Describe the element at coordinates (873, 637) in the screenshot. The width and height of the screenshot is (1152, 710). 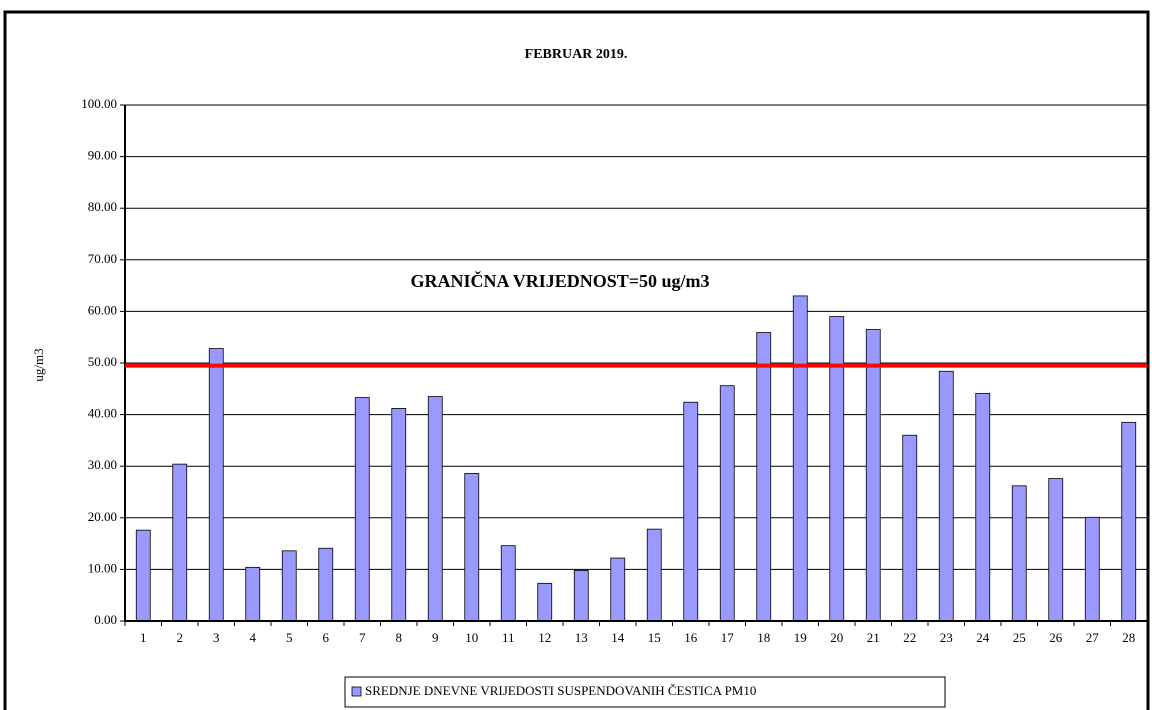
I see `x-tick-label: 21` at that location.